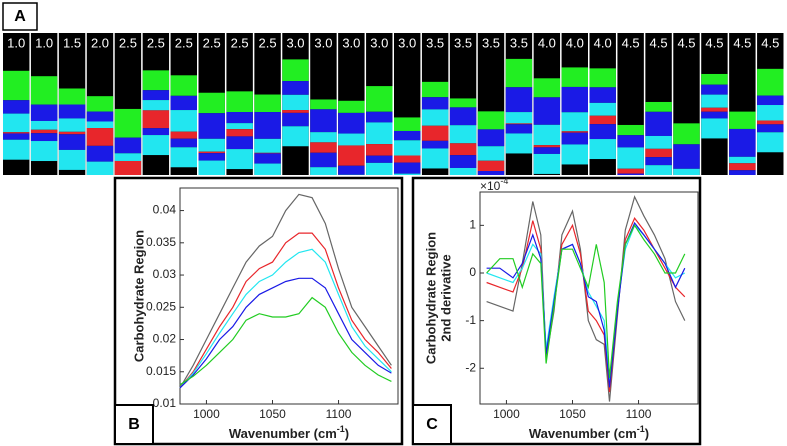  Describe the element at coordinates (341, 429) in the screenshot. I see `x-axis-title-sup: -1` at that location.